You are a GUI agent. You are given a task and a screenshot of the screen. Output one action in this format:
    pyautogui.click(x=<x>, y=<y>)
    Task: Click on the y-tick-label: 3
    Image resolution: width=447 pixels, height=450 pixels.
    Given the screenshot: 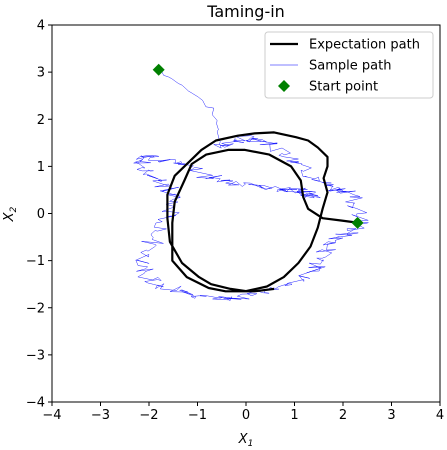 What is the action you would take?
    pyautogui.click(x=41, y=73)
    